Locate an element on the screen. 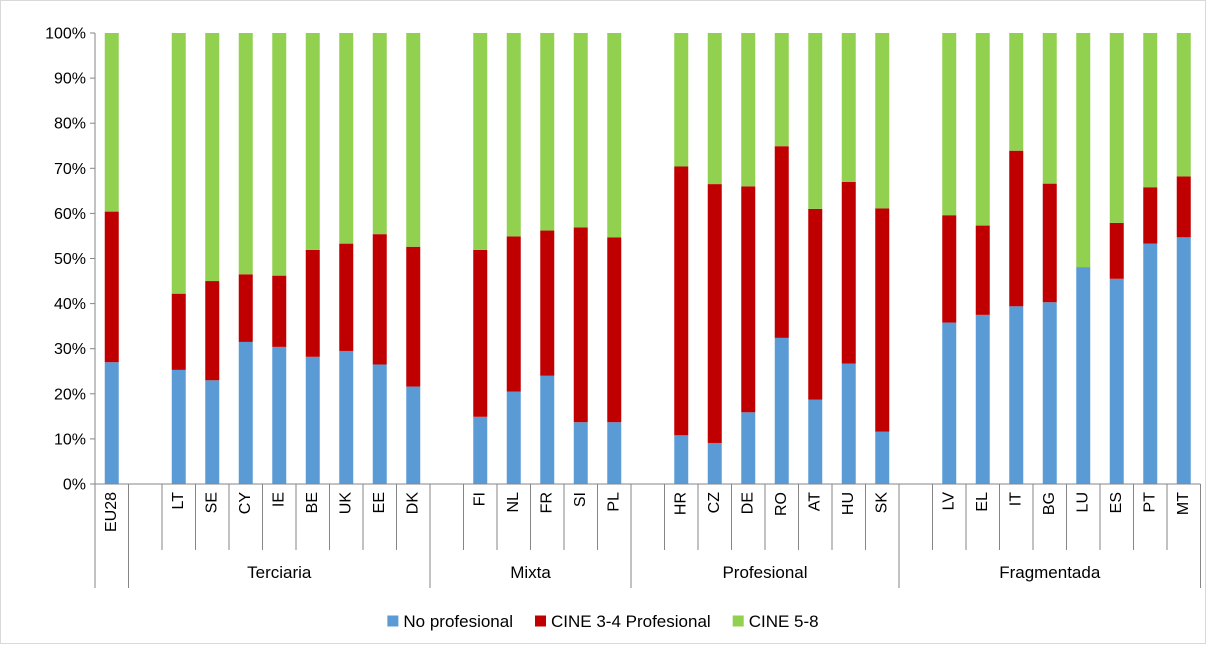  y-tick-label: 0% is located at coordinates (74, 485).